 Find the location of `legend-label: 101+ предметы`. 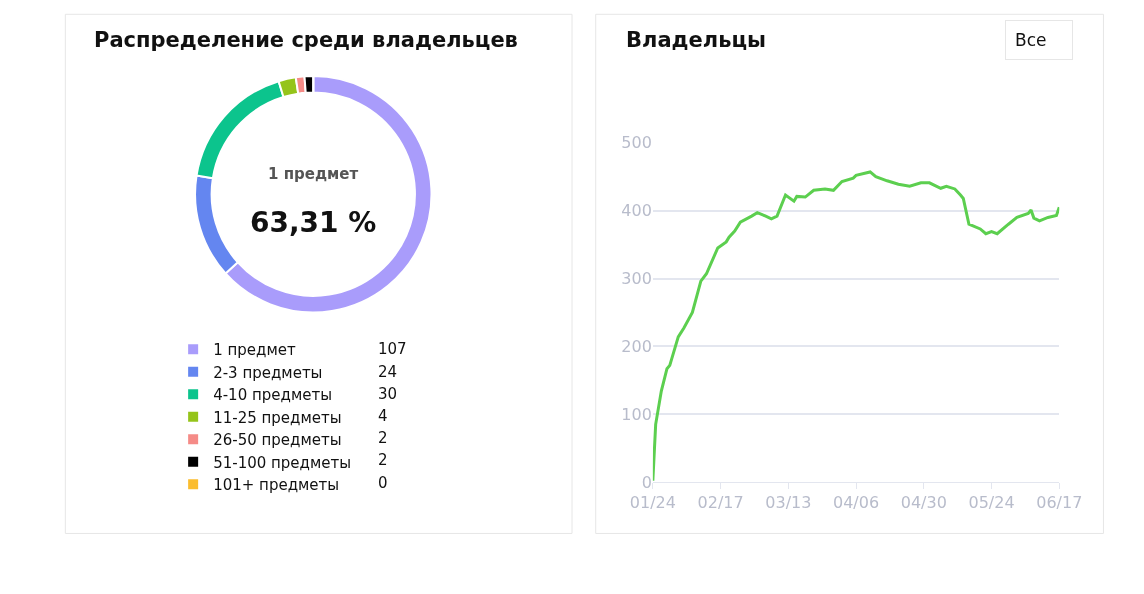

legend-label: 101+ предметы is located at coordinates (276, 485).